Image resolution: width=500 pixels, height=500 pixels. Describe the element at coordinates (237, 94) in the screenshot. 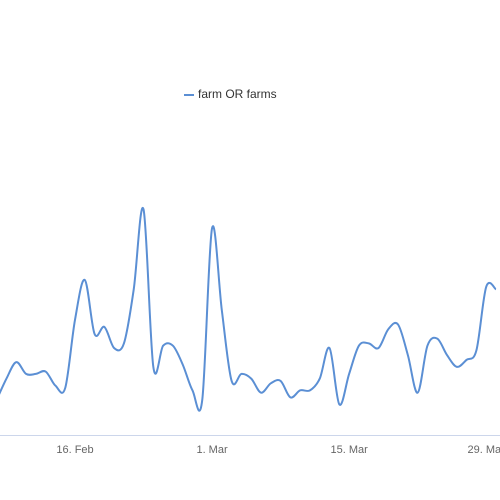

I see `legend-label: farm OR farms` at that location.